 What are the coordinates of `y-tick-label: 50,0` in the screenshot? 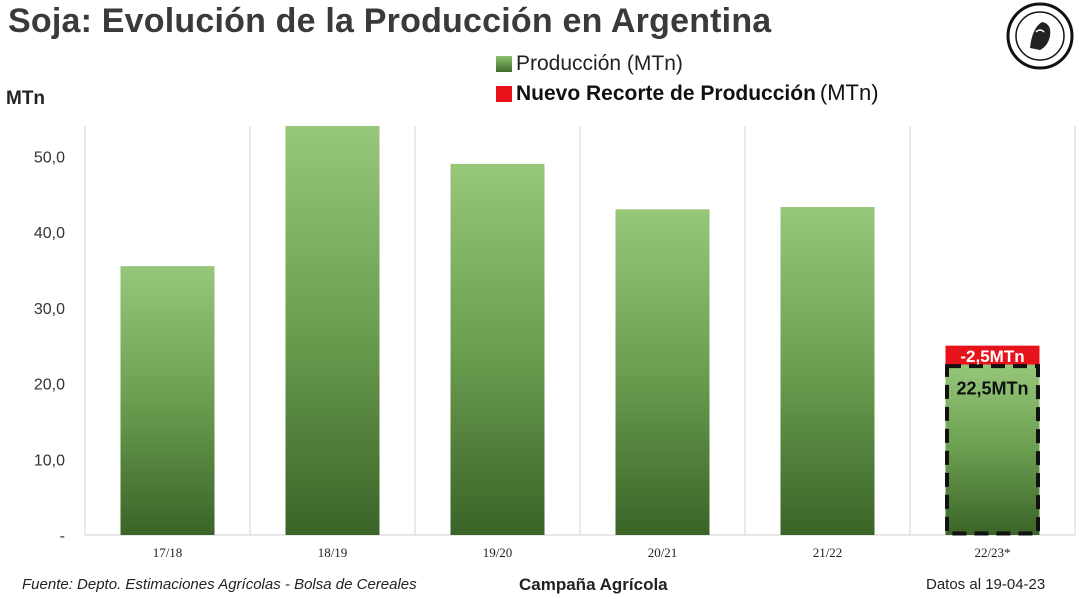 It's located at (49, 157).